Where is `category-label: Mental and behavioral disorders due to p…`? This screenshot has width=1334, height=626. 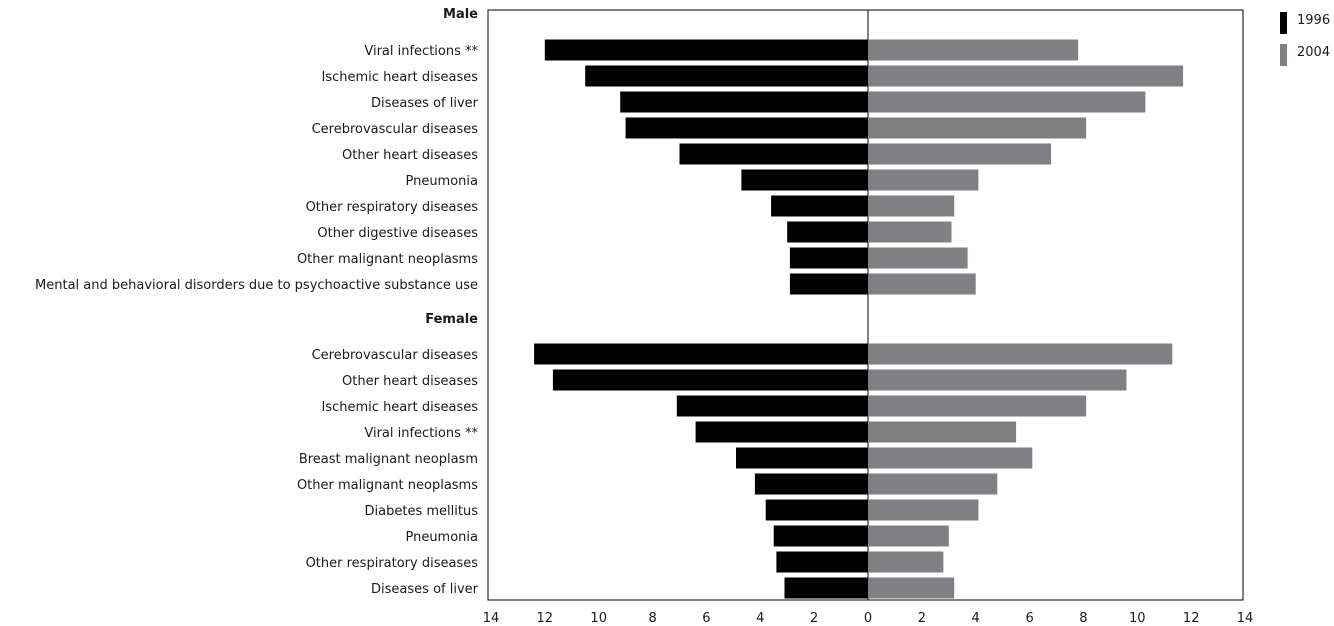 category-label: Mental and behavioral disorders due to p… is located at coordinates (256, 285).